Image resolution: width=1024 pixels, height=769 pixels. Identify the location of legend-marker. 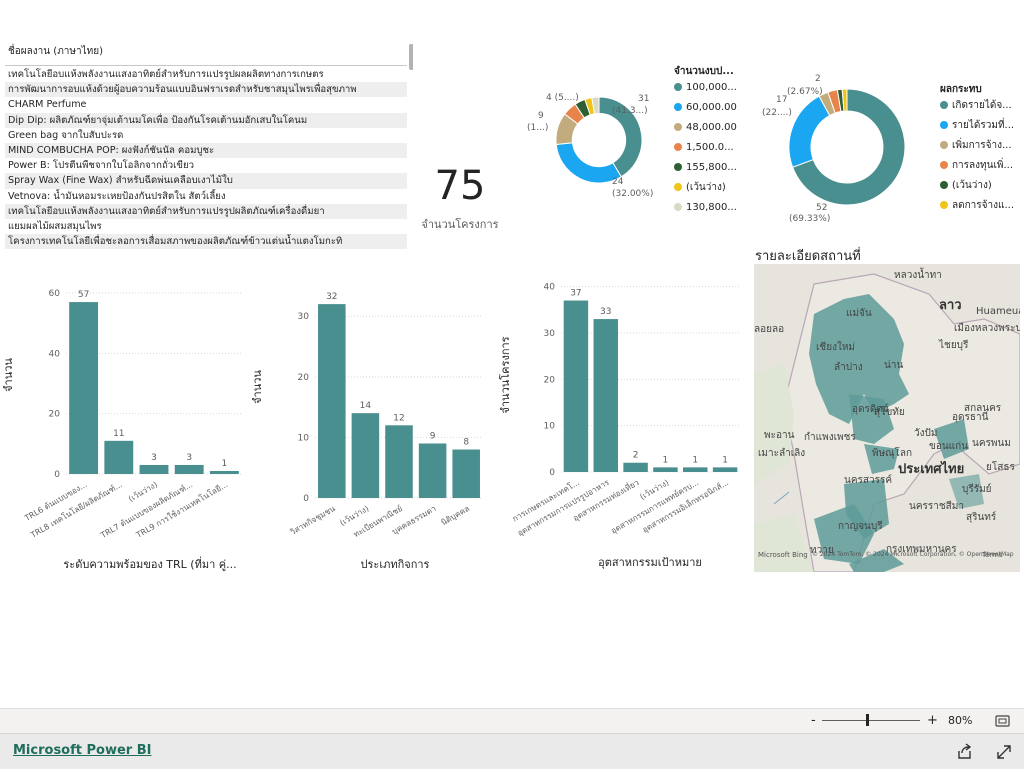
(944, 125).